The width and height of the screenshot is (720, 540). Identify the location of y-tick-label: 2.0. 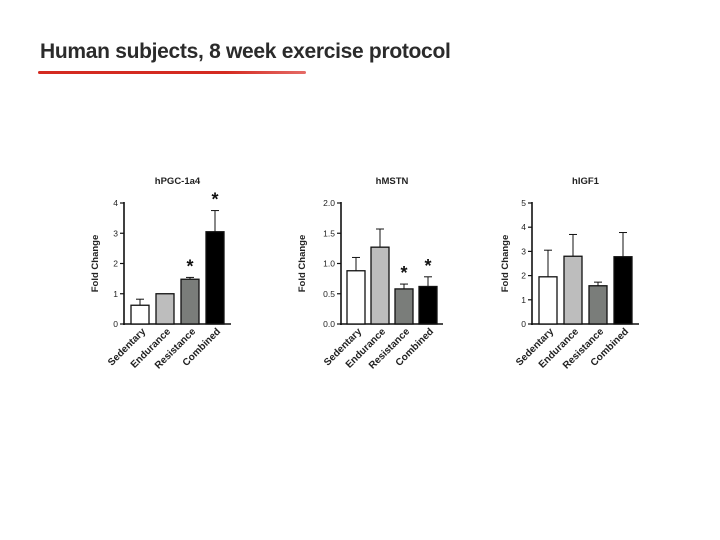
(329, 203).